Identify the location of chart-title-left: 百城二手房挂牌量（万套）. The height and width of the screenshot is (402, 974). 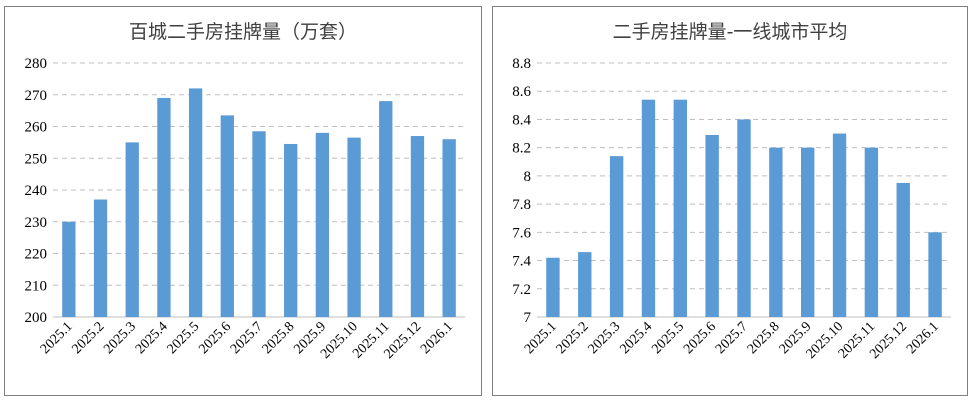
(242, 32).